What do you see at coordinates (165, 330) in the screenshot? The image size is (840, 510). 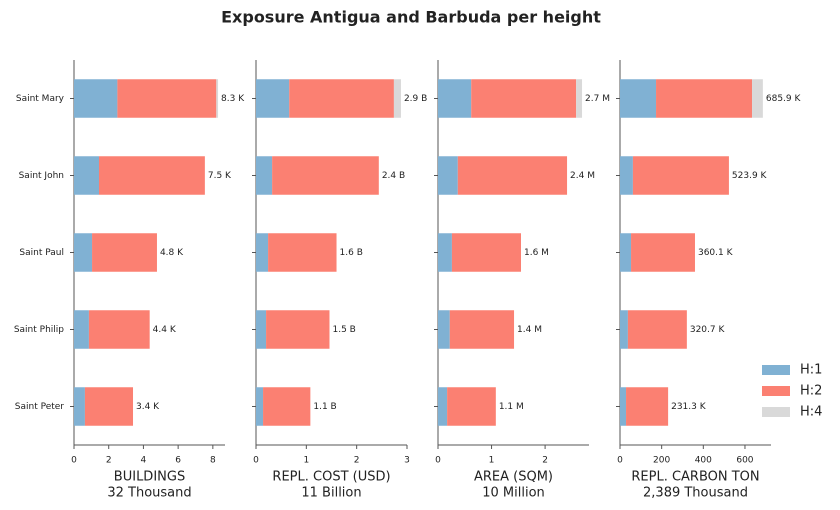 I see `total-label: 4.4 K` at bounding box center [165, 330].